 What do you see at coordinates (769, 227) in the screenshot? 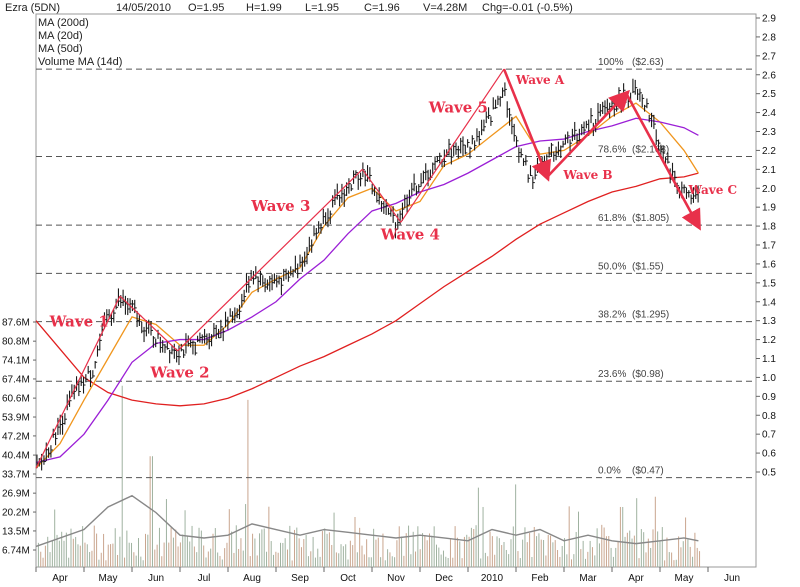
I see `price-tick-label: 1.8` at bounding box center [769, 227].